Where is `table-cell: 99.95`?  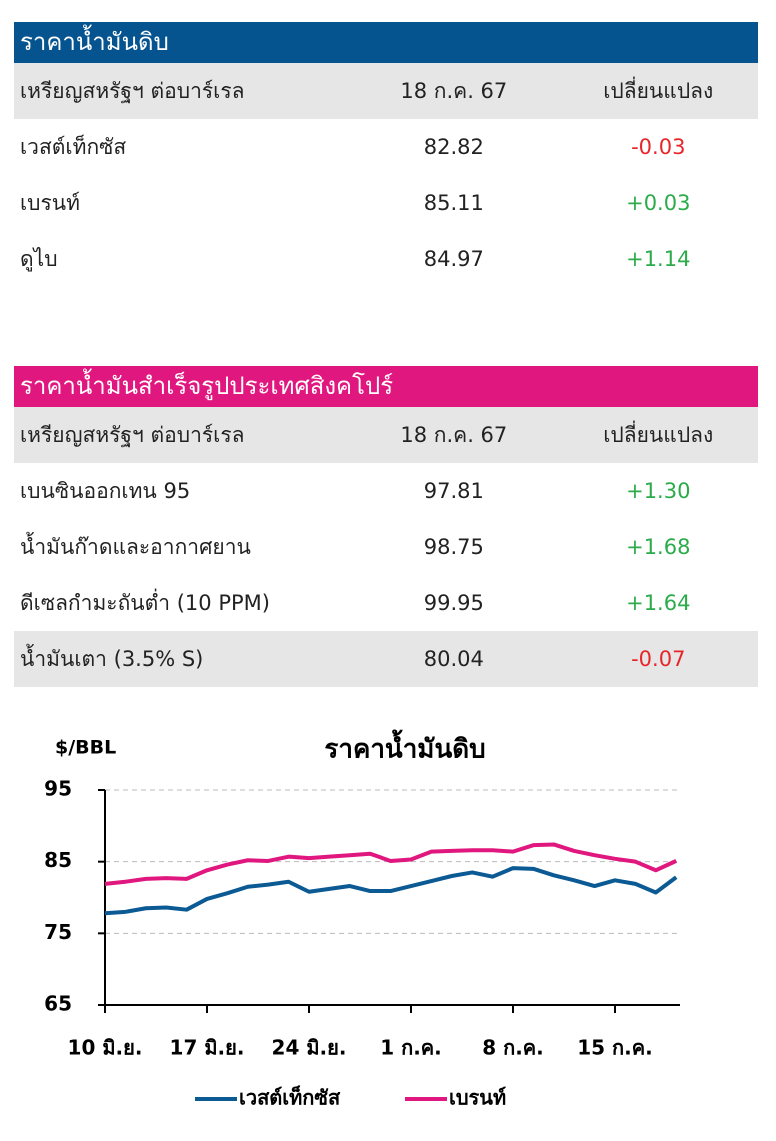
table-cell: 99.95 is located at coordinates (453, 603).